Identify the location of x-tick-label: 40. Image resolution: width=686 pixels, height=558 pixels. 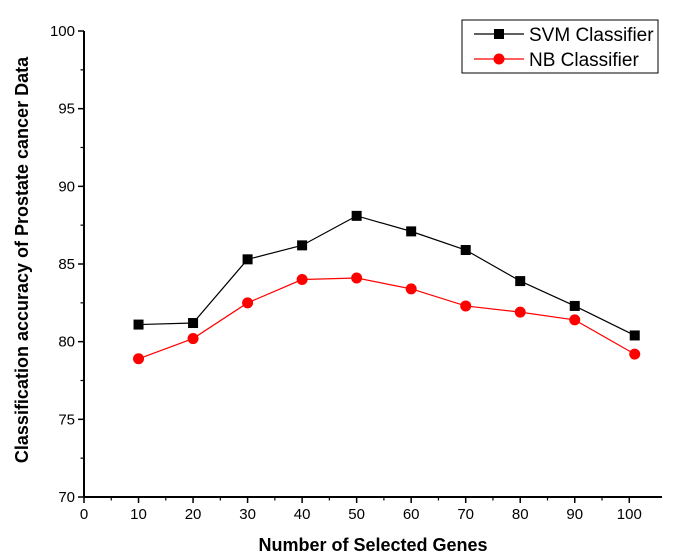
(302, 514).